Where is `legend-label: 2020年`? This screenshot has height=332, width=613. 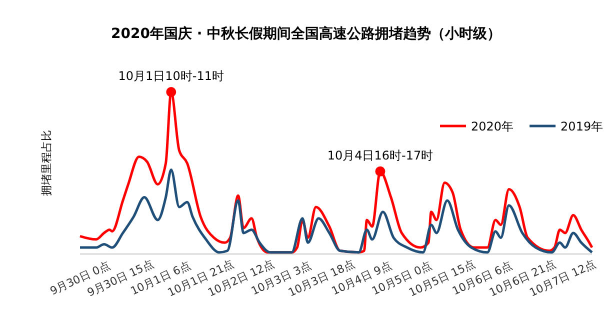
legend-label: 2020年 is located at coordinates (492, 127).